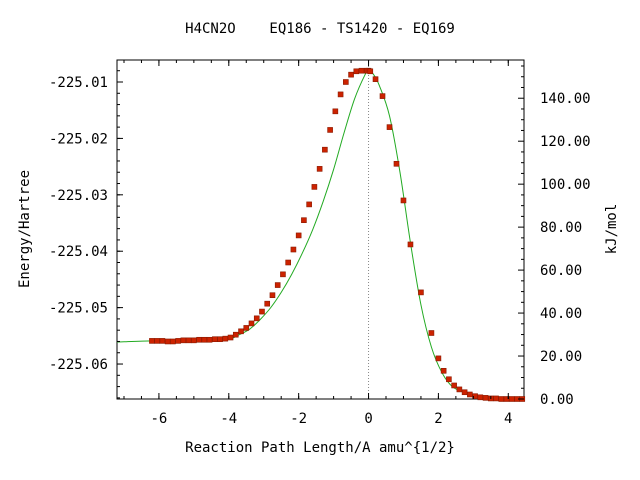 The width and height of the screenshot is (640, 480). What do you see at coordinates (438, 419) in the screenshot?
I see `x-tick-label: 2` at bounding box center [438, 419].